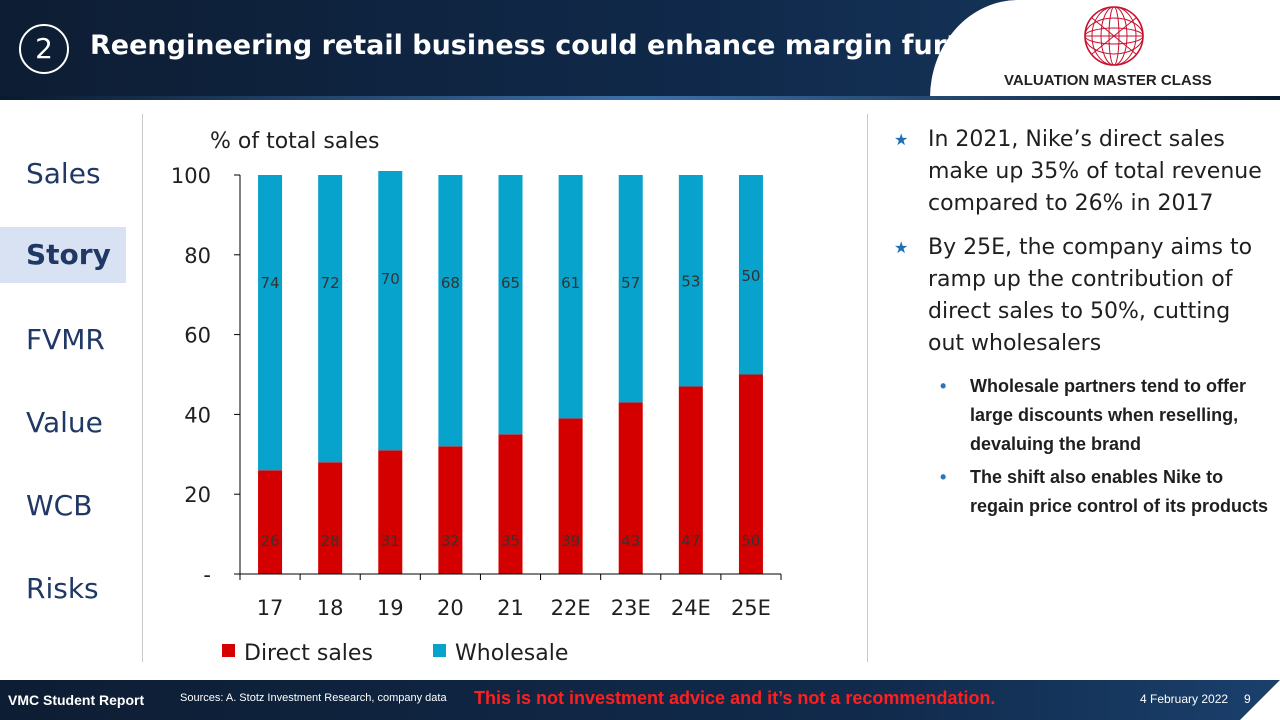 This screenshot has height=720, width=1280. What do you see at coordinates (197, 256) in the screenshot?
I see `y-tick-label: 80` at bounding box center [197, 256].